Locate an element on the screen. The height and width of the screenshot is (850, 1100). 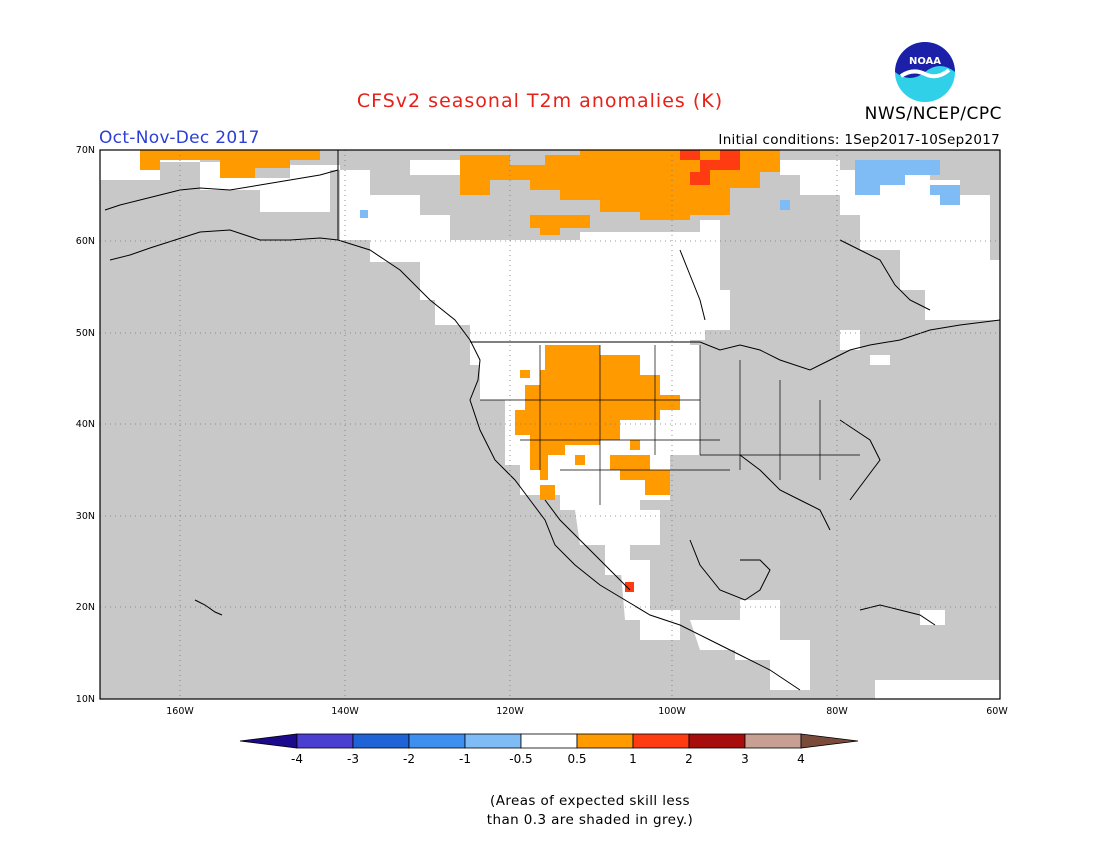
colorbar-label: 3 is located at coordinates (745, 759).